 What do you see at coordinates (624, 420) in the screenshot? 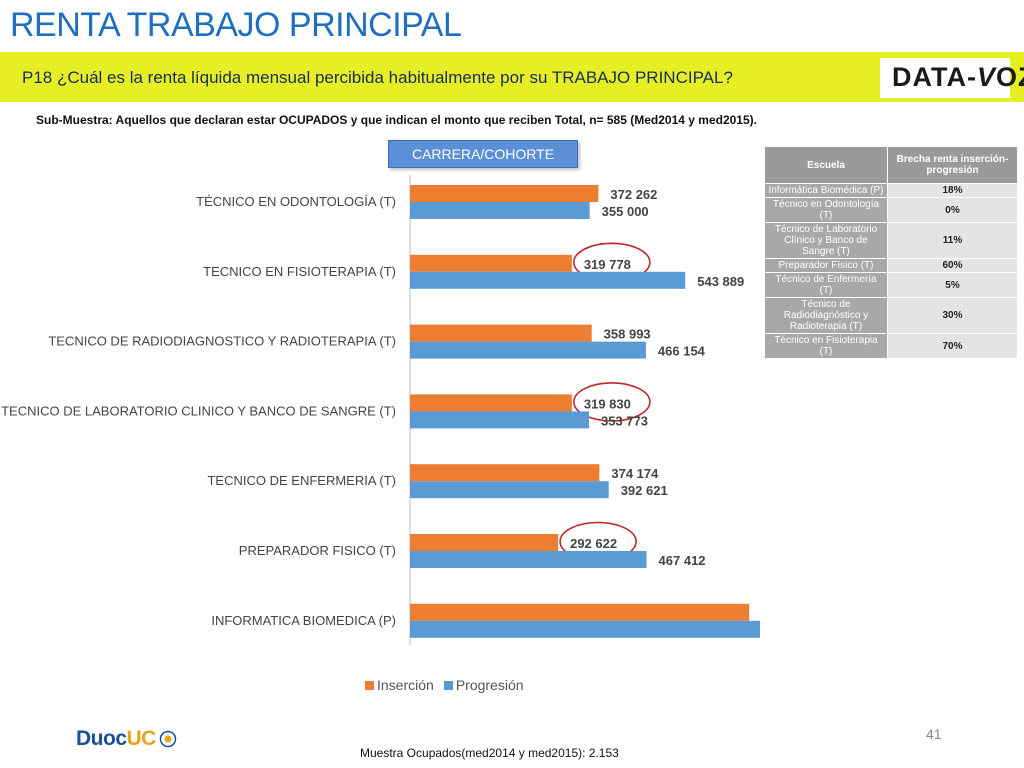
I see `data-label: 353 773` at bounding box center [624, 420].